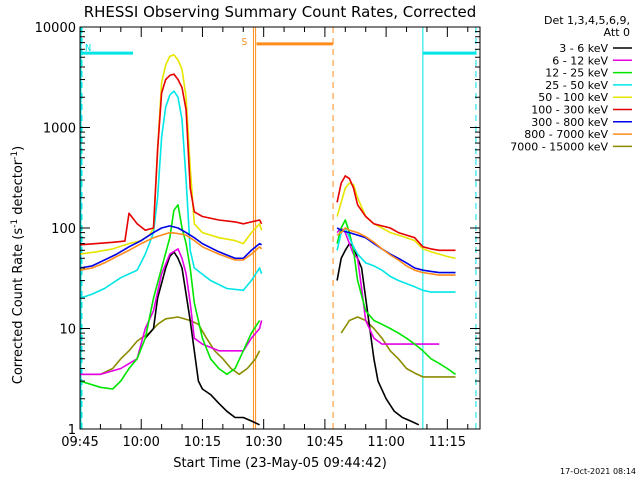  I want to click on legend-entry-label: 6 - 12 keV, so click(580, 60).